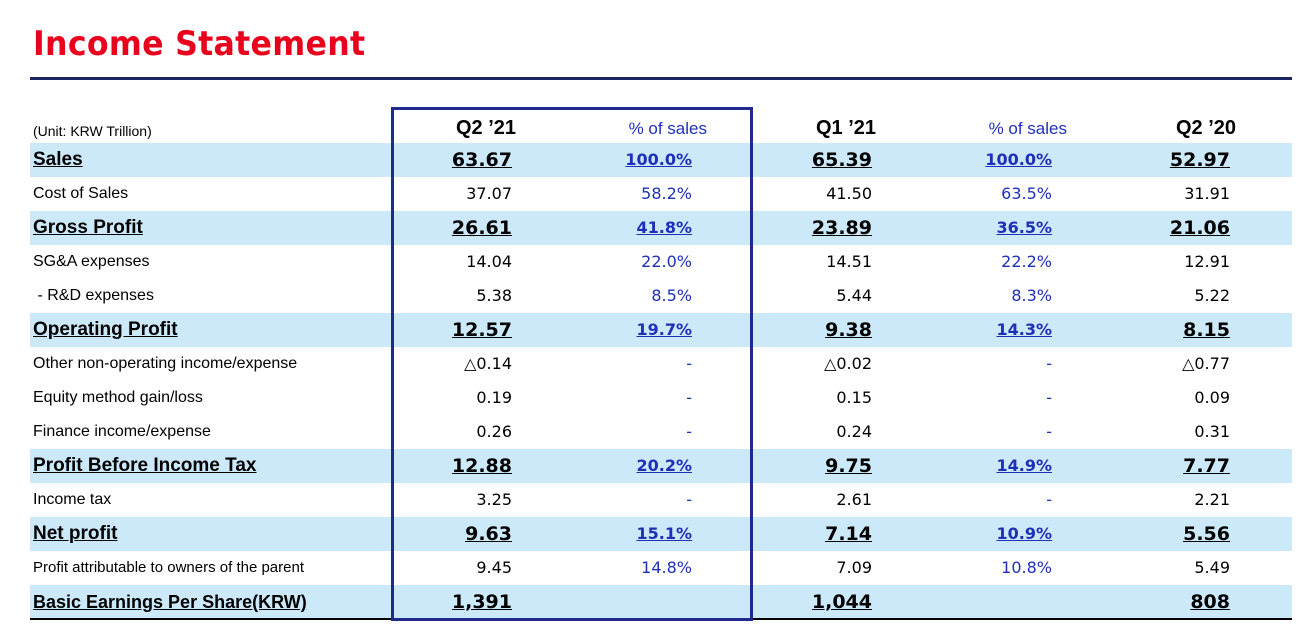  Describe the element at coordinates (199, 44) in the screenshot. I see `page-title: Income Statement` at that location.